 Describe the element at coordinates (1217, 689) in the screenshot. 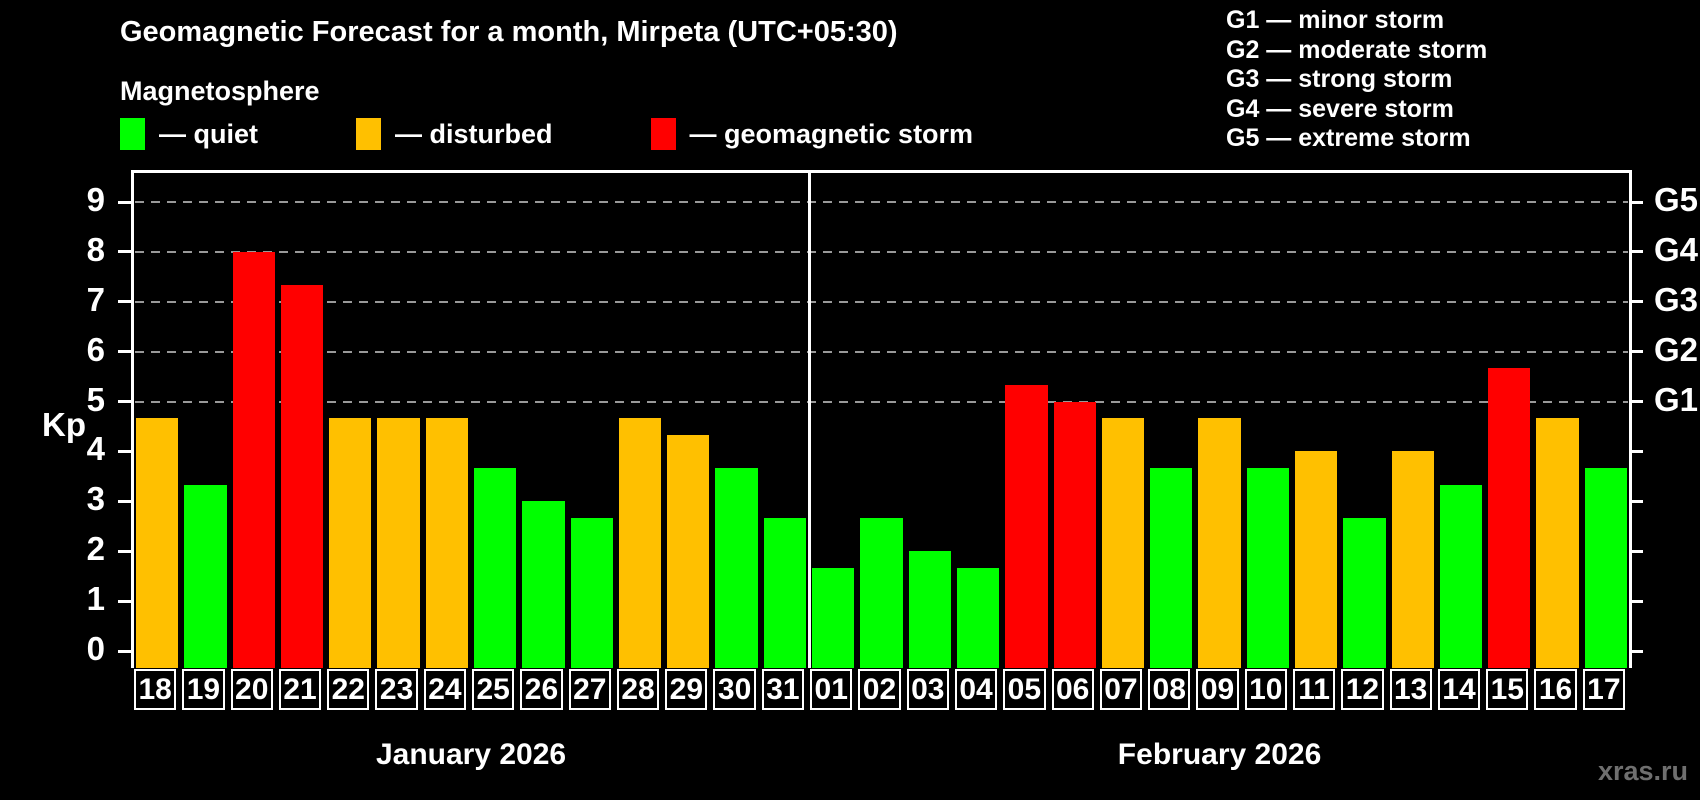

I see `date-cell: 09` at that location.